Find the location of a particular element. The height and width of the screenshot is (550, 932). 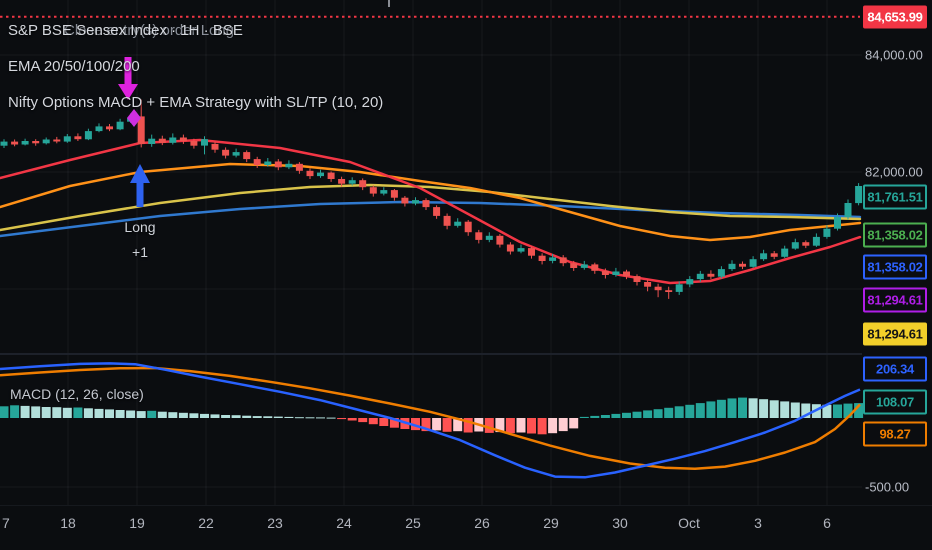

time-axis-label: 29 is located at coordinates (551, 523).